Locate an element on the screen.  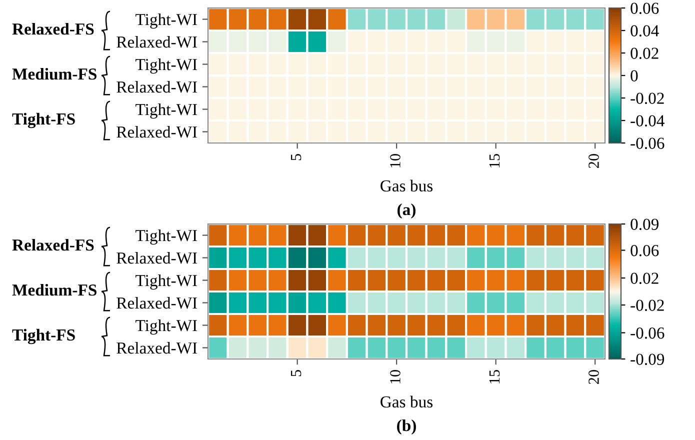
color-bar-label: 0 is located at coordinates (634, 76).